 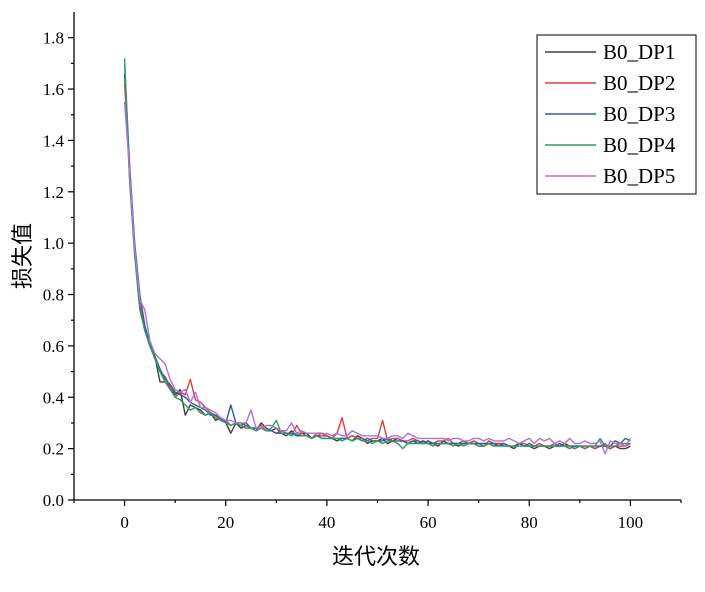 I want to click on legend-label: B0_DP1, so click(x=639, y=52).